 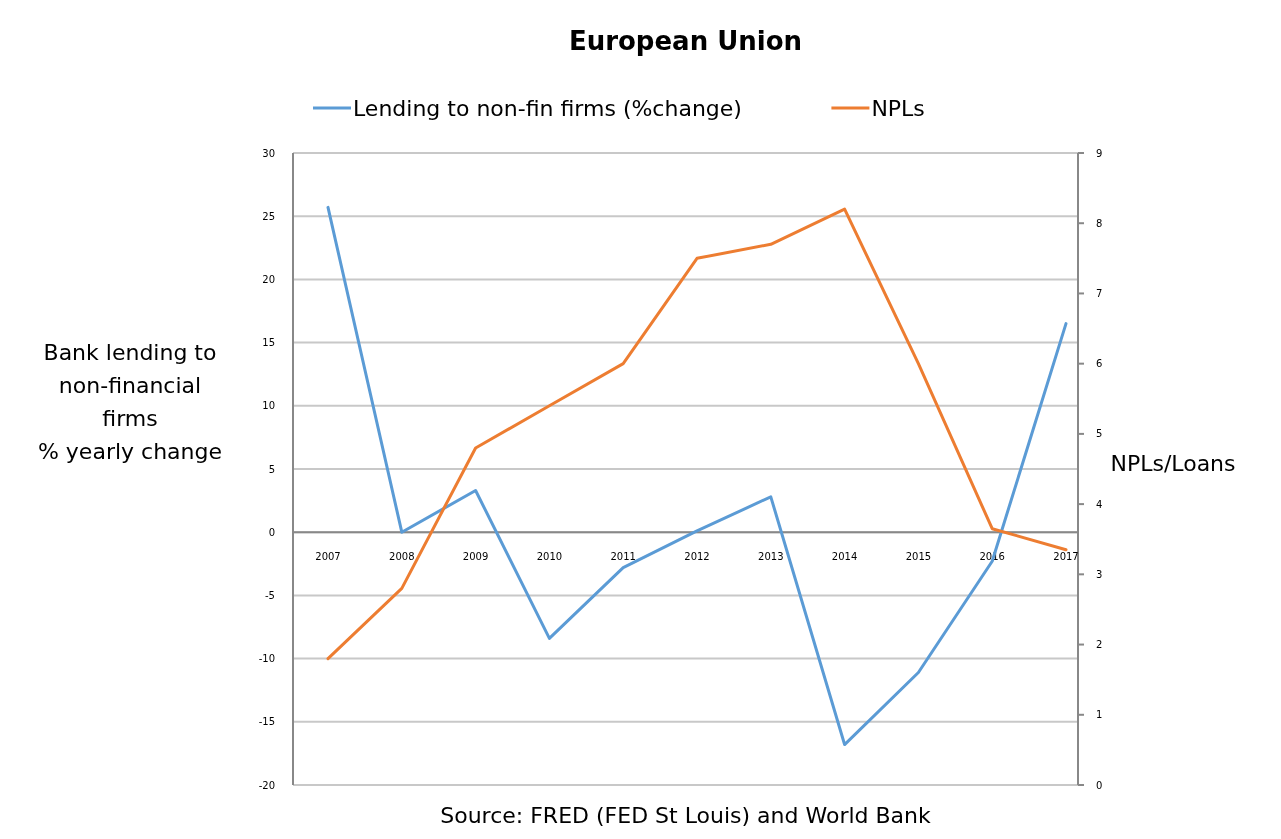 I want to click on legend-label: Lending to non-fin firms (%change), so click(x=547, y=108).